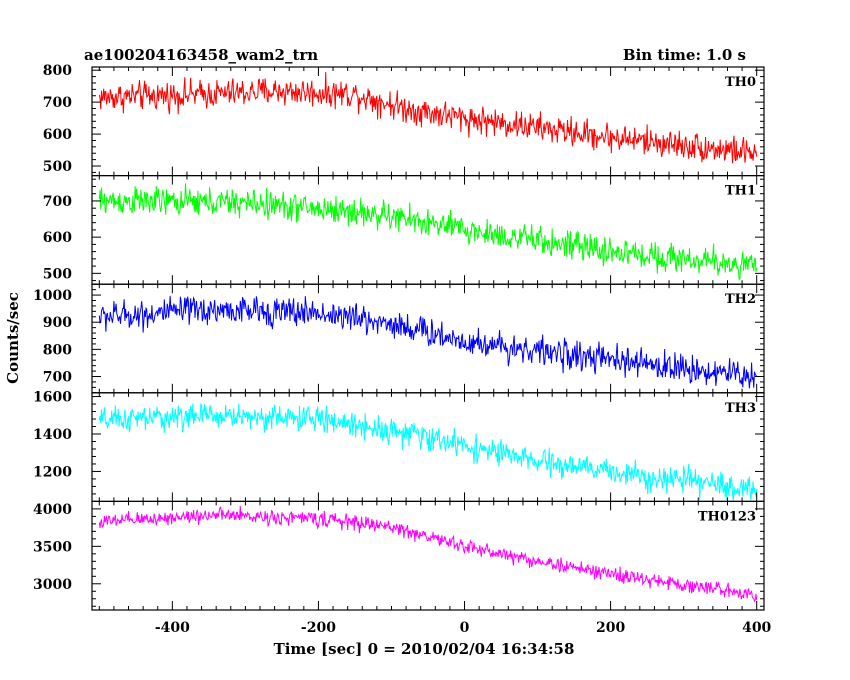  Describe the element at coordinates (428, 342) in the screenshot. I see `series-line-th2` at that location.